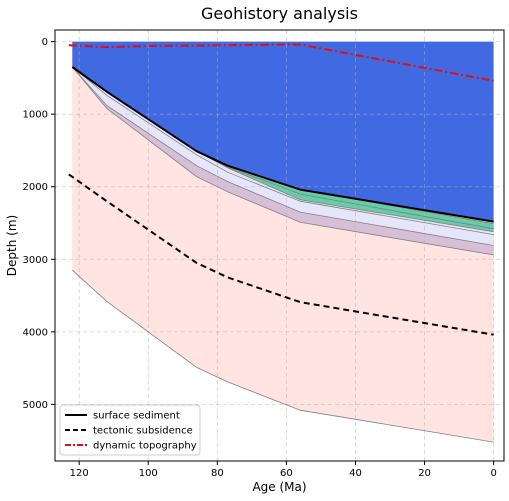  What do you see at coordinates (45, 42) in the screenshot?
I see `y-tick-label: 0` at bounding box center [45, 42].